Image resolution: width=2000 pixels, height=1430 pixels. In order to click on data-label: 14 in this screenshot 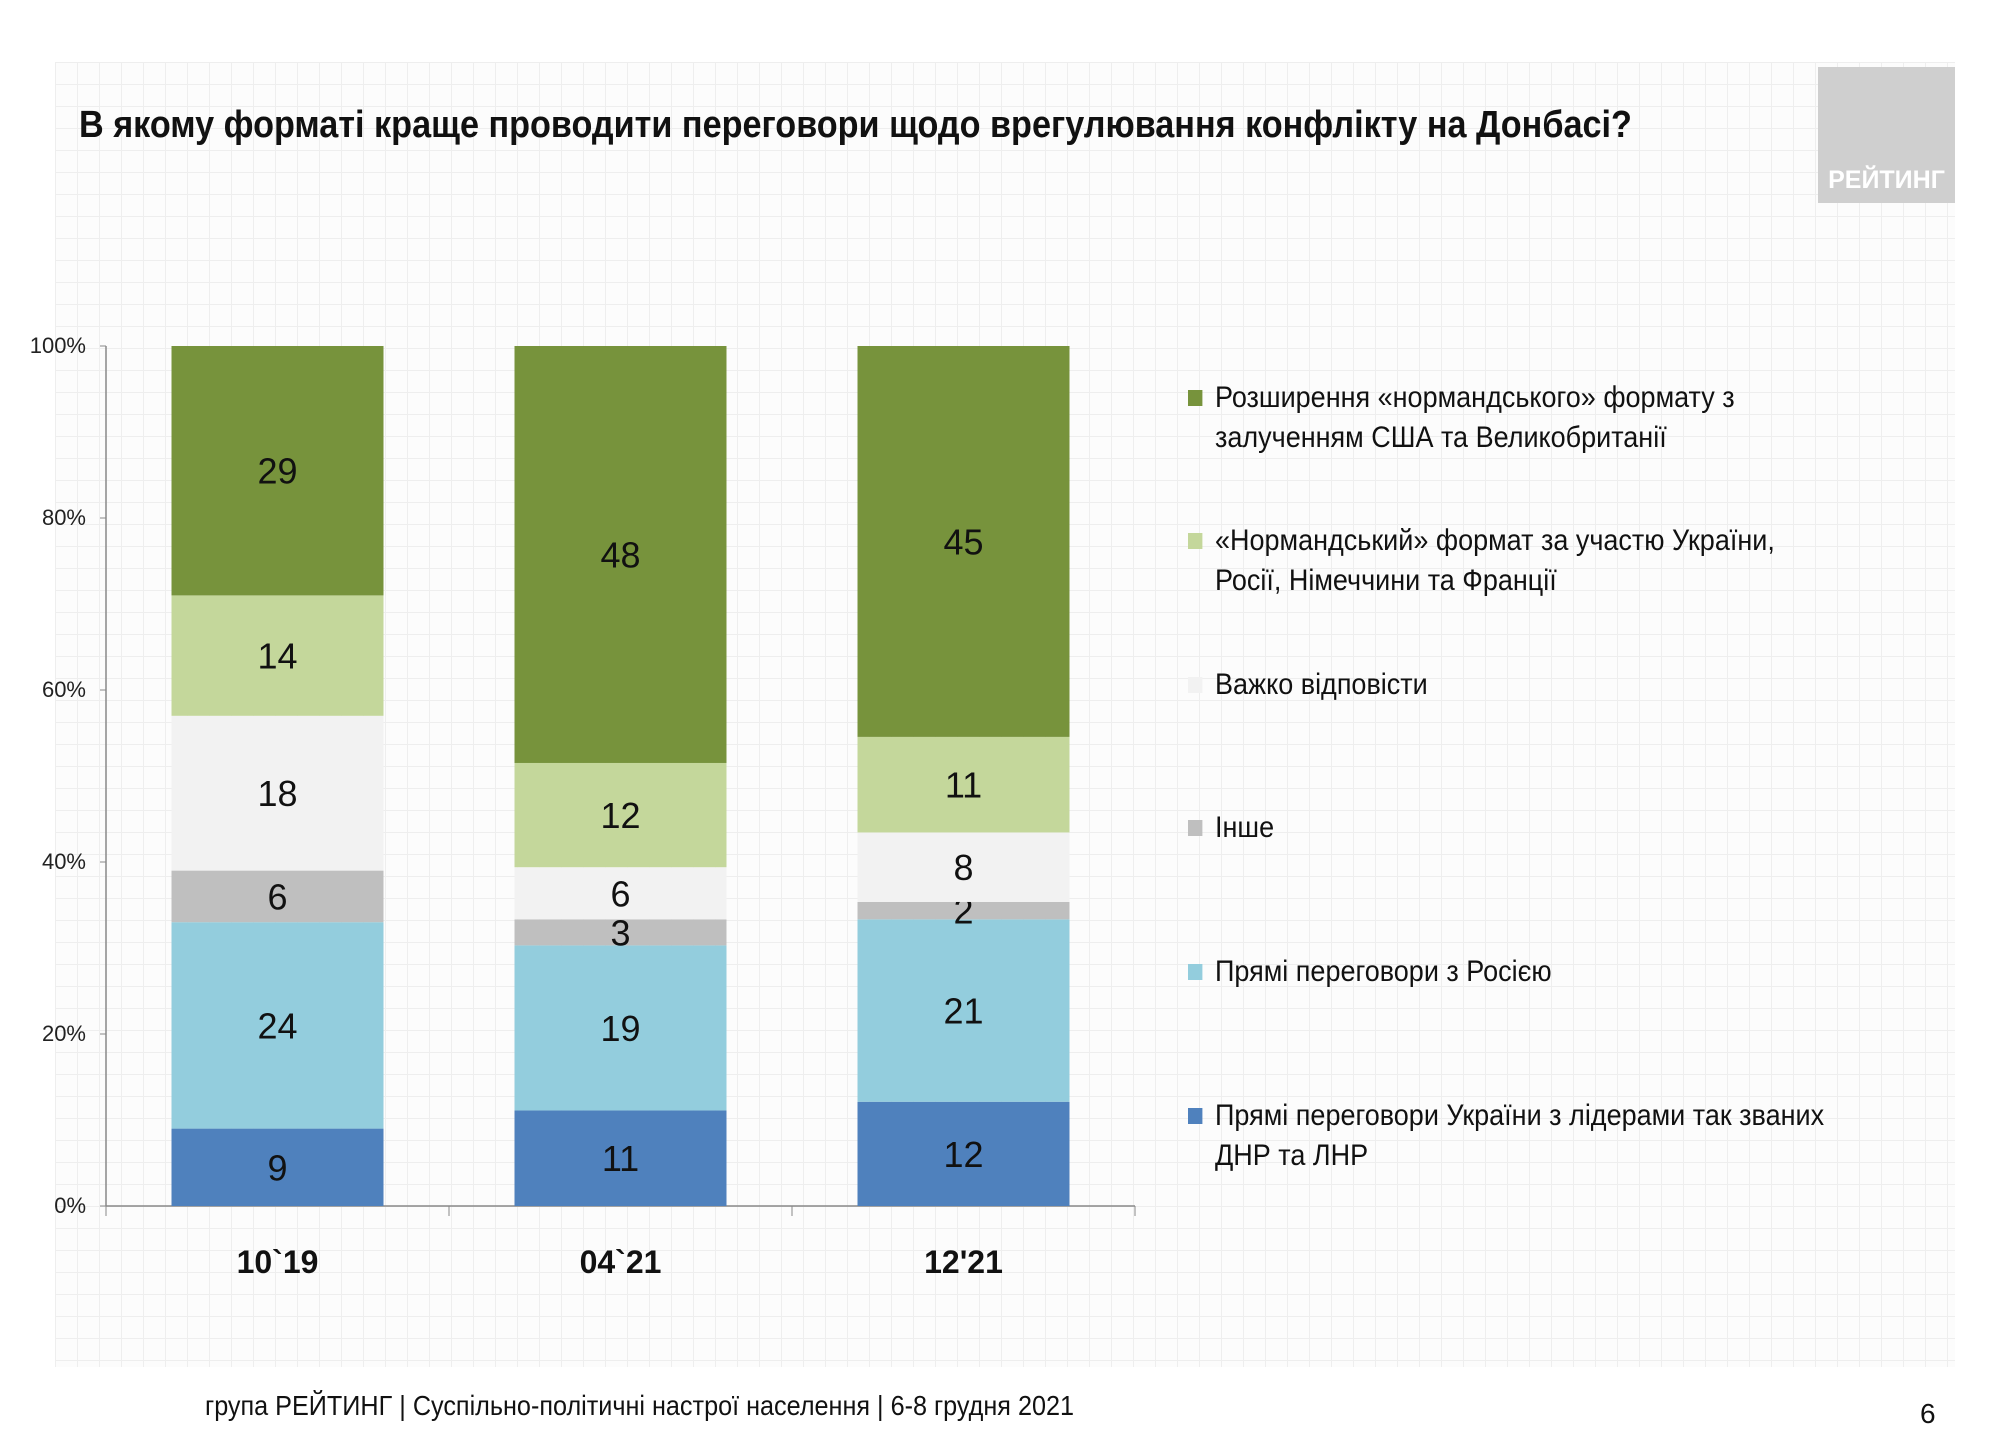, I will do `click(277, 656)`.